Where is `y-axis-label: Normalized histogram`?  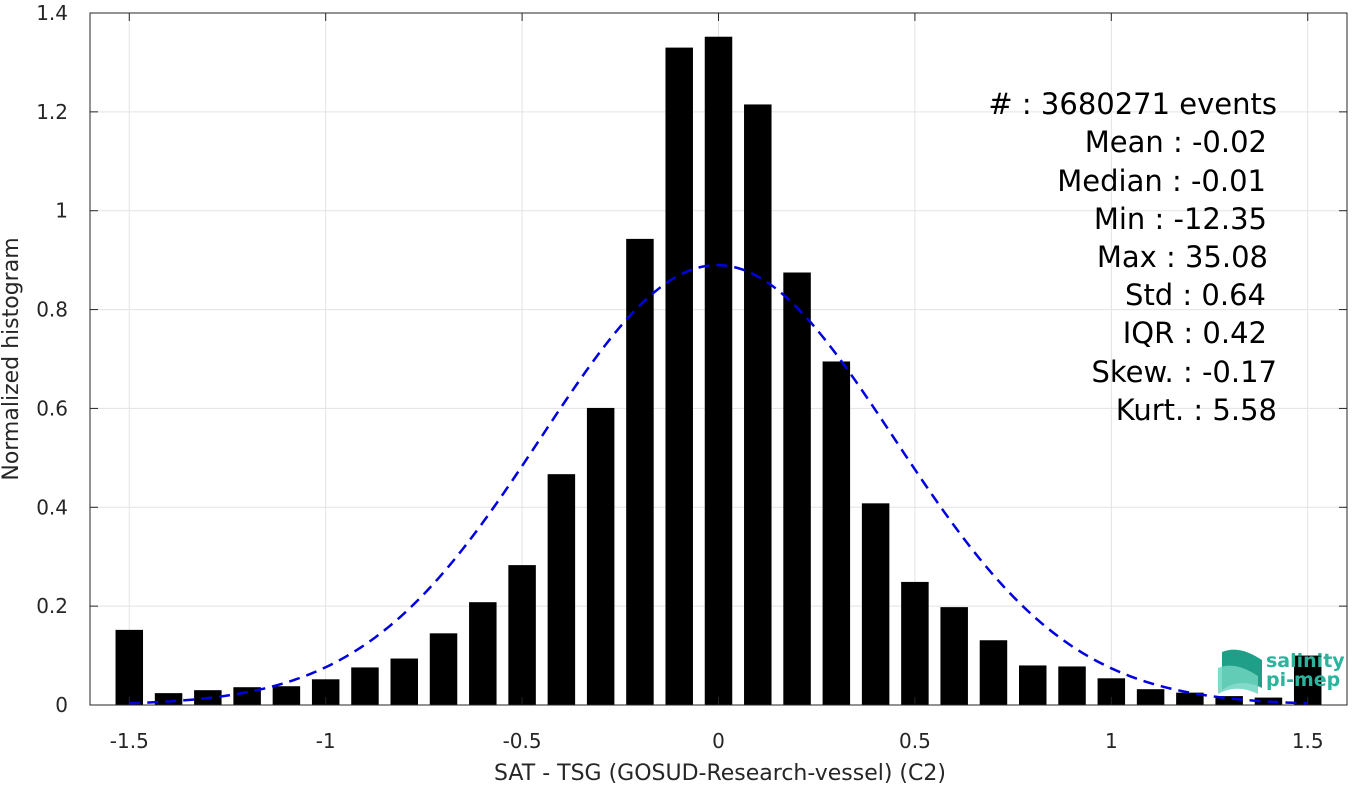
y-axis-label: Normalized histogram is located at coordinates (12, 358).